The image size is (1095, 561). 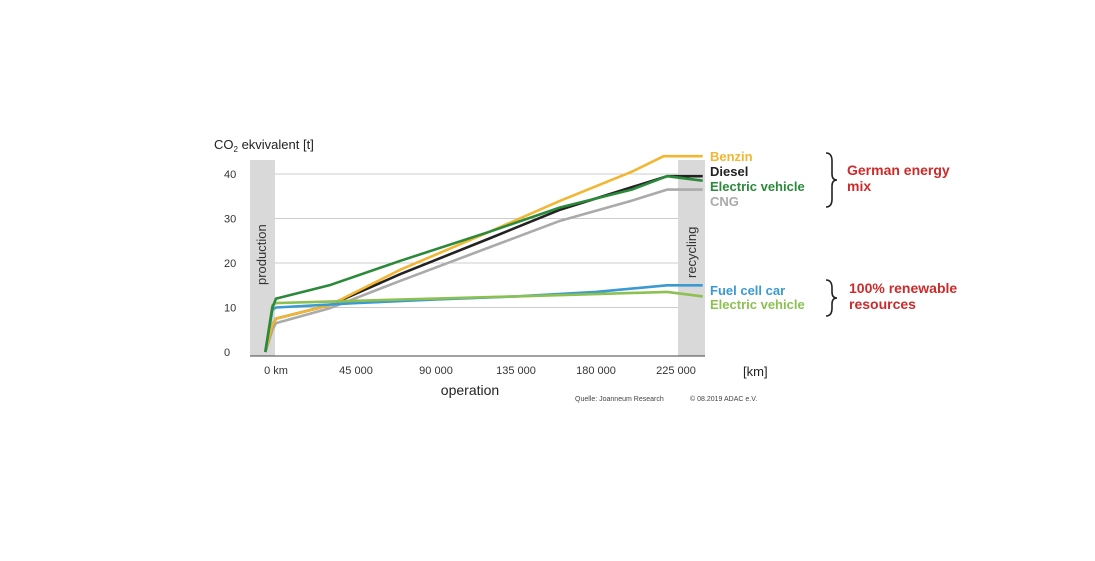 What do you see at coordinates (480, 371) in the screenshot?
I see `x-axis-ticks: 0 km 45 000 90 000 135 000 180 000 225 000` at bounding box center [480, 371].